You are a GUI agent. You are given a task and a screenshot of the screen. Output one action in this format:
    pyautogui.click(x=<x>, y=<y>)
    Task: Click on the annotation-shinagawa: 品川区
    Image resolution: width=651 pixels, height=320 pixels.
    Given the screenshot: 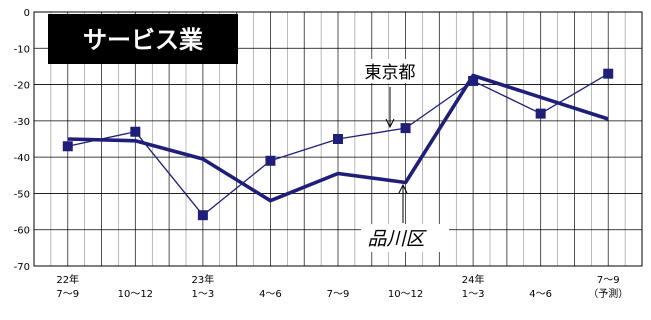 What is the action you would take?
    pyautogui.click(x=405, y=217)
    